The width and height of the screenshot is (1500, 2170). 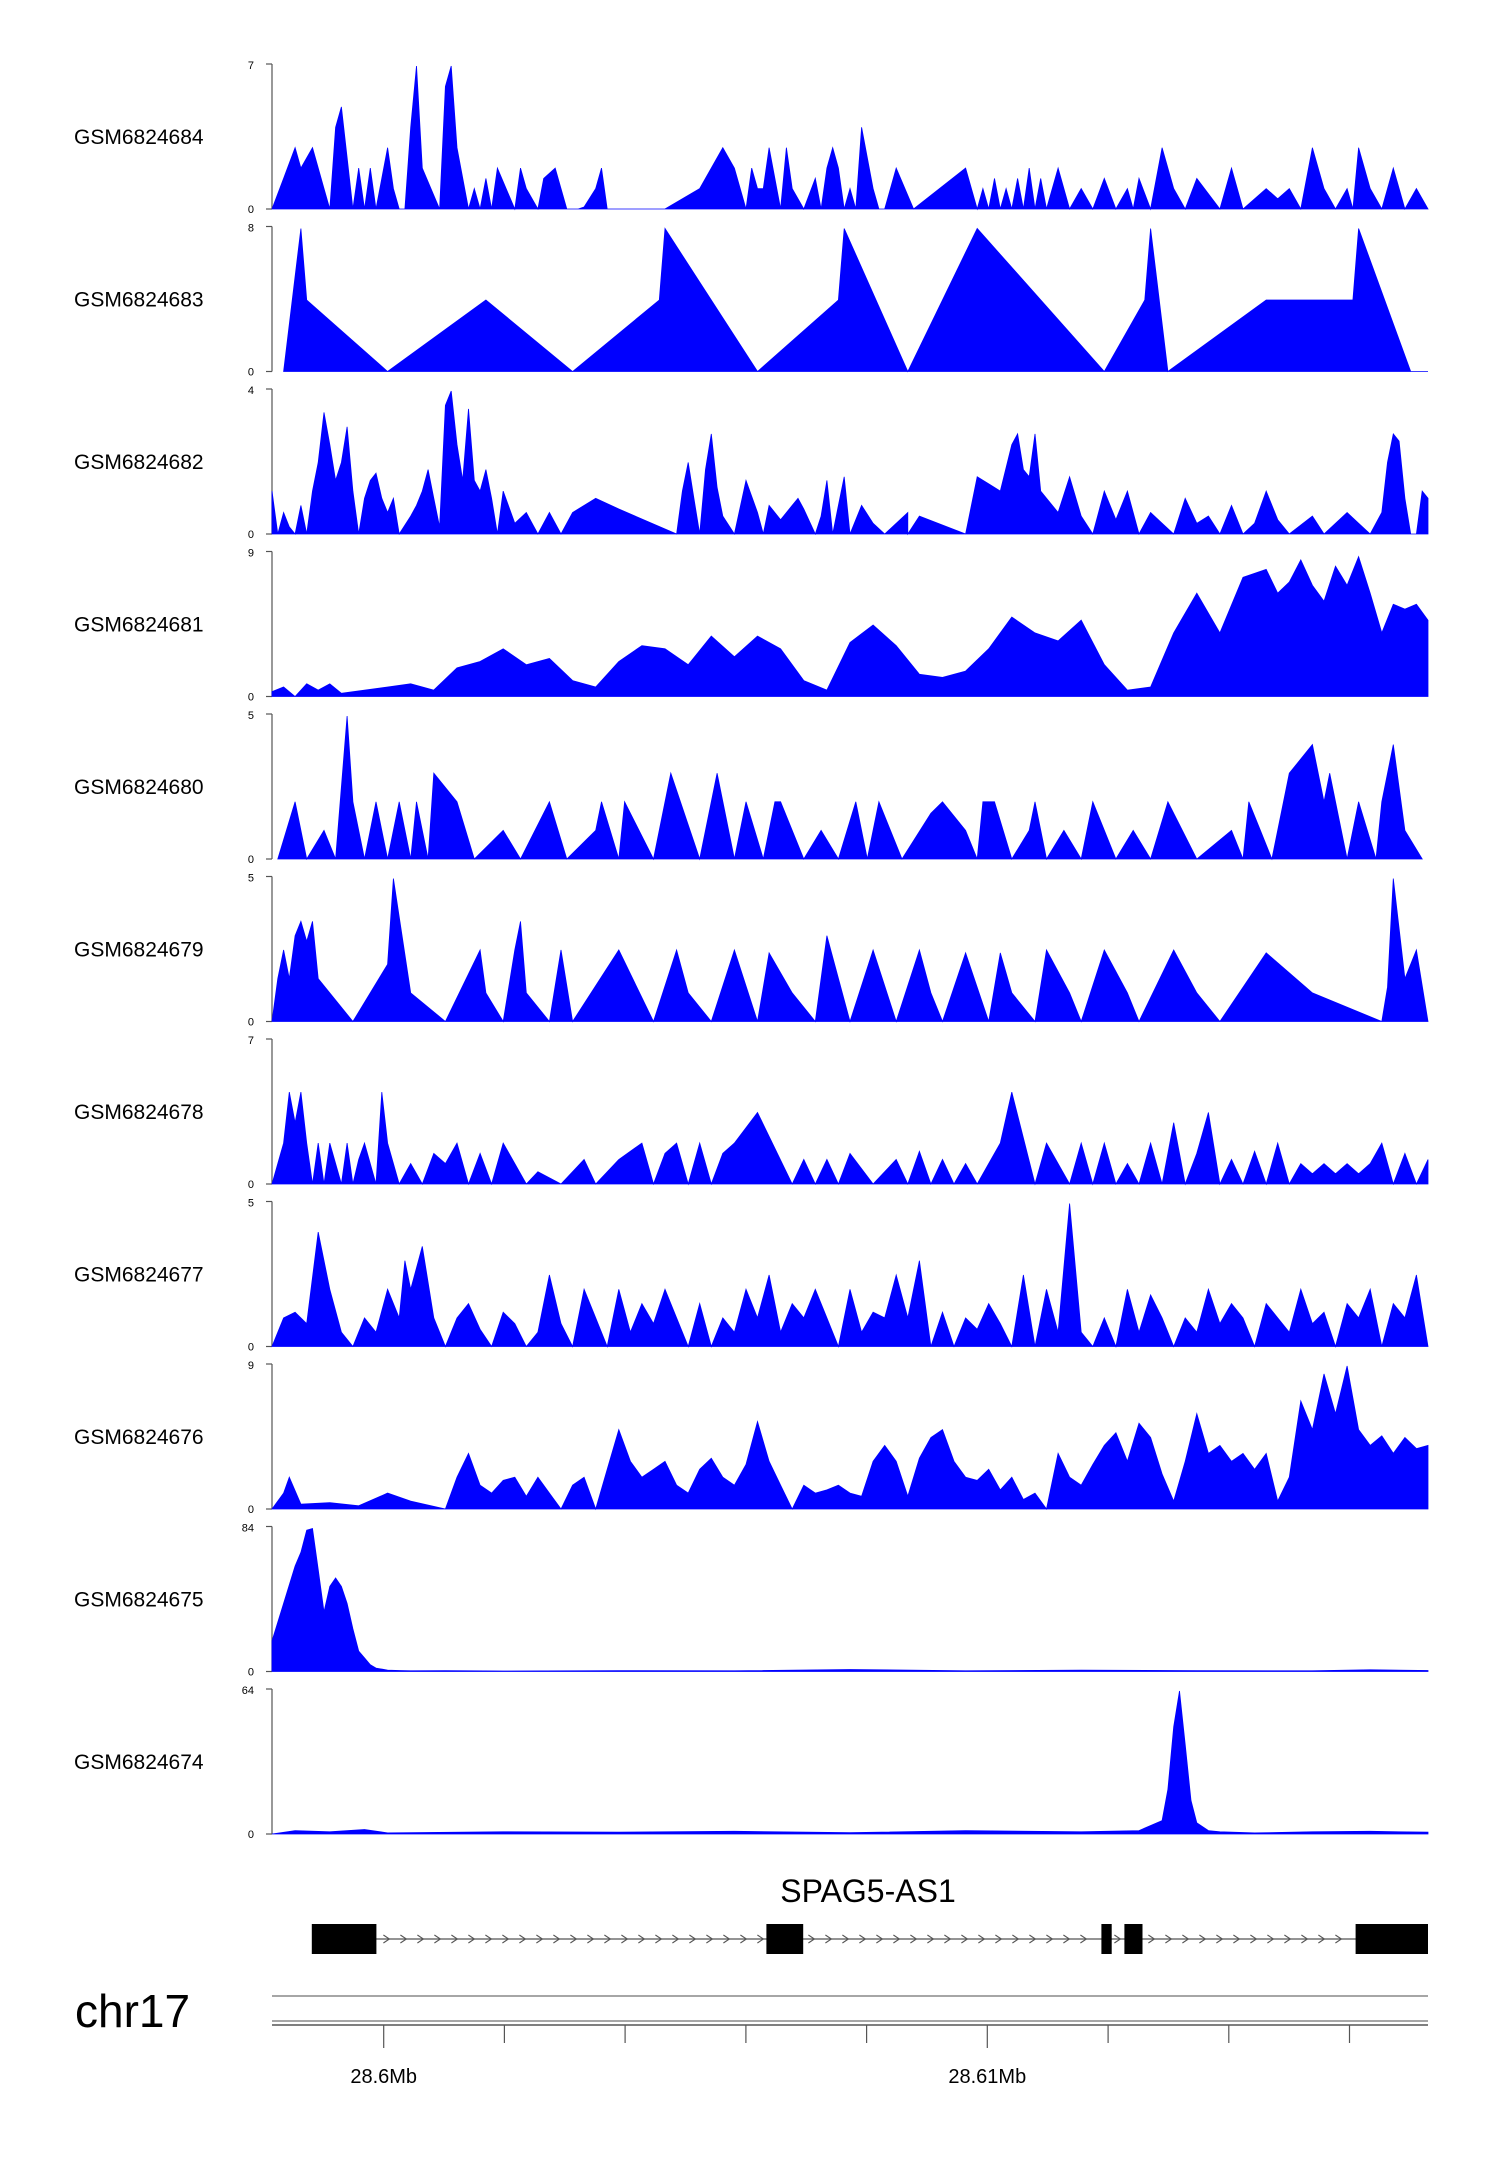 What do you see at coordinates (383, 2077) in the screenshot?
I see `axis-tick-label: 28.6Mb` at bounding box center [383, 2077].